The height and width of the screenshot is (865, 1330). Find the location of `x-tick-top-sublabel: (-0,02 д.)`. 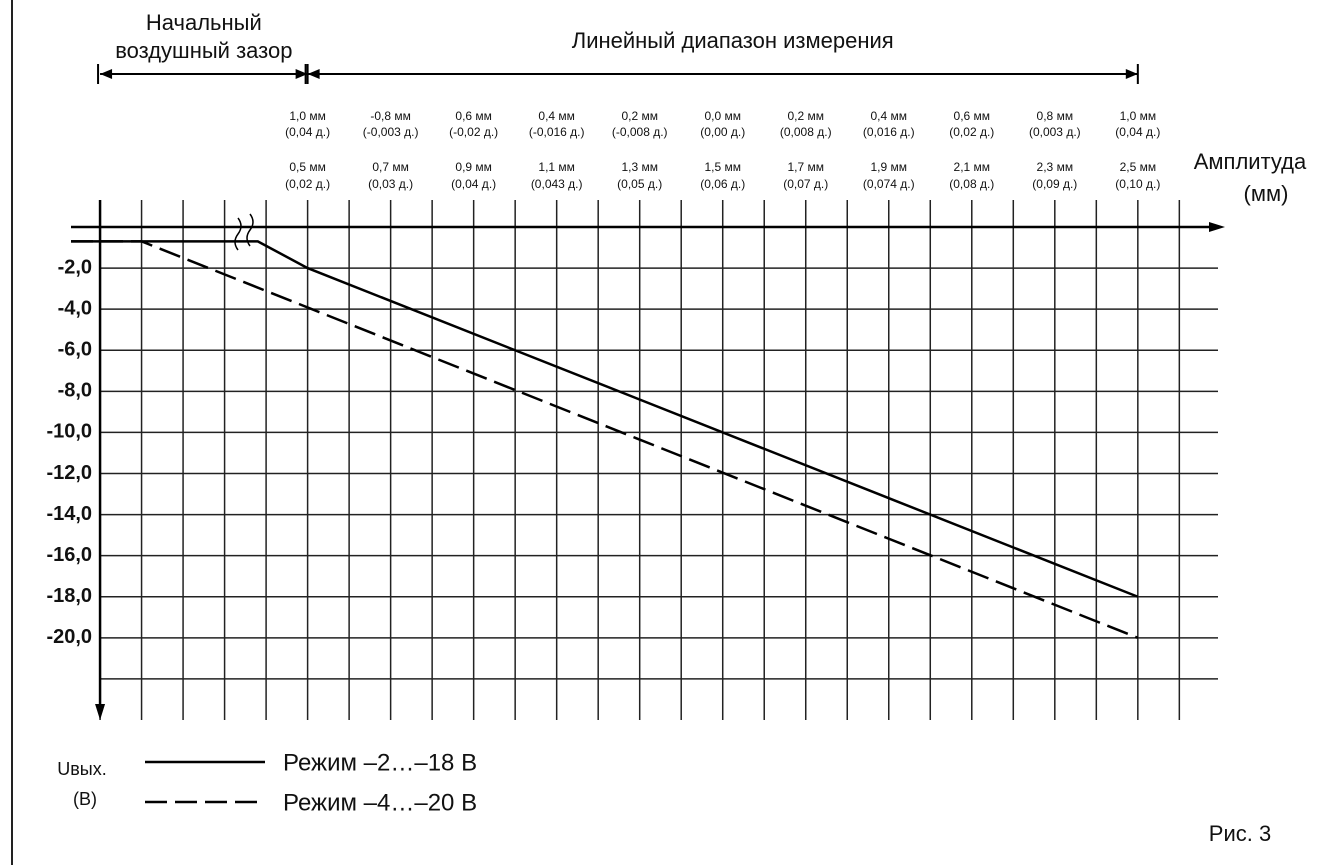

x-tick-top-sublabel: (-0,02 д.) is located at coordinates (473, 132).